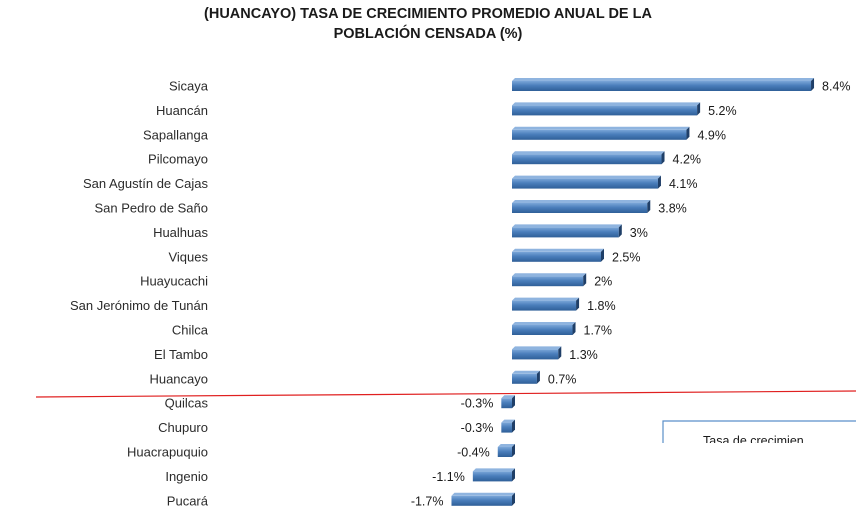 Image resolution: width=856 pixels, height=512 pixels. Describe the element at coordinates (598, 331) in the screenshot. I see `value-label-chilca: 1.7%` at that location.